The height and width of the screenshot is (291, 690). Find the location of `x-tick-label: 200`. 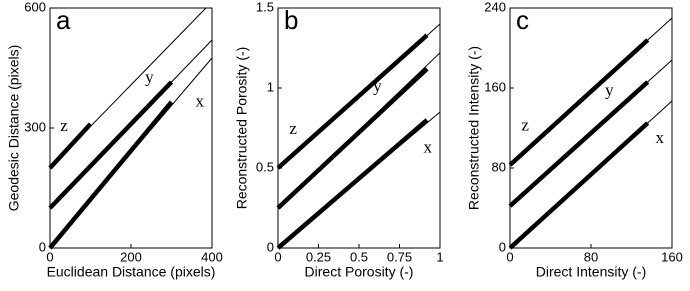

x-tick-label: 200 is located at coordinates (131, 256).